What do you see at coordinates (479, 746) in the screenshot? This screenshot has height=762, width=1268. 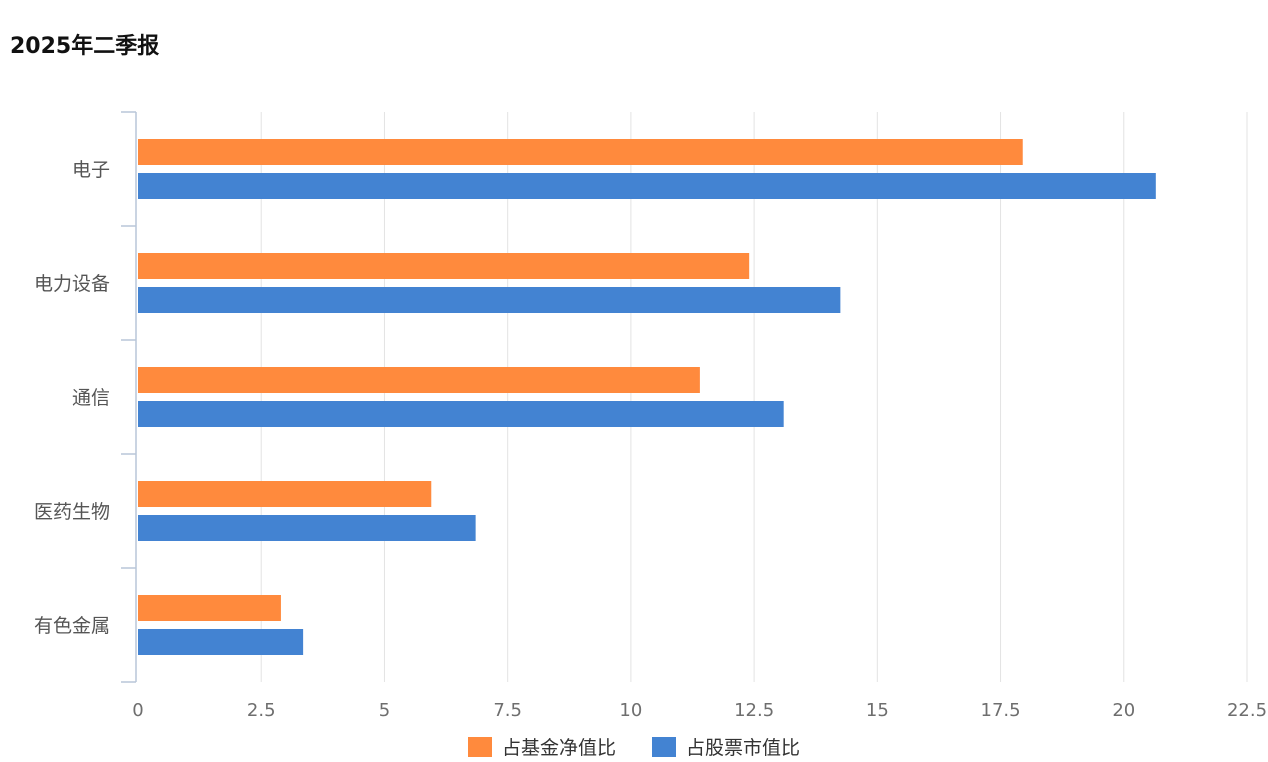 I see `legend-swatch-fund-nav` at bounding box center [479, 746].